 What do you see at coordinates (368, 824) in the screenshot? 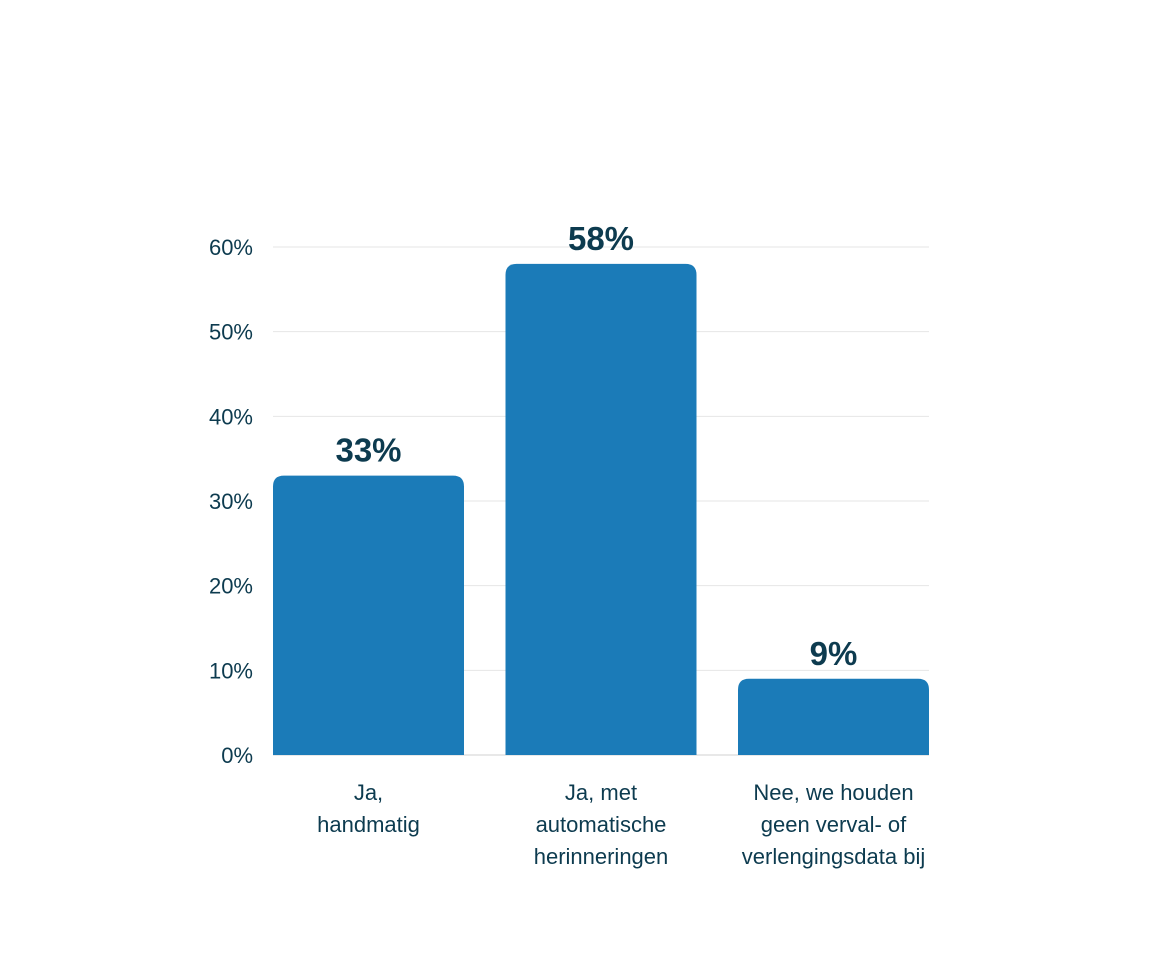
I see `x-tick-label: handmatig` at bounding box center [368, 824].